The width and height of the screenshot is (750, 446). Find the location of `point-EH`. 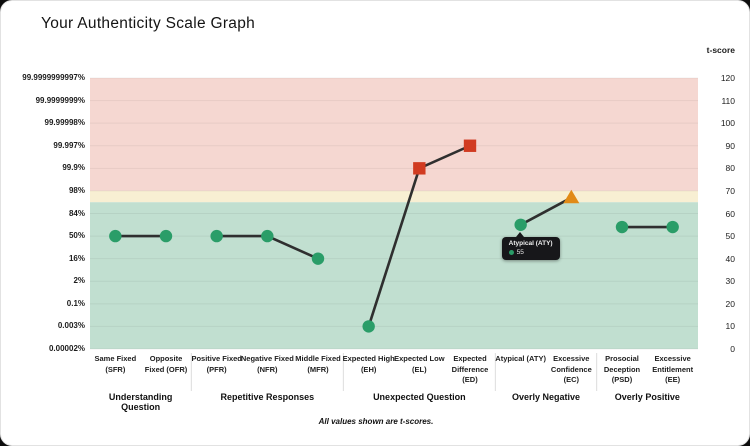

point-EH is located at coordinates (368, 326).